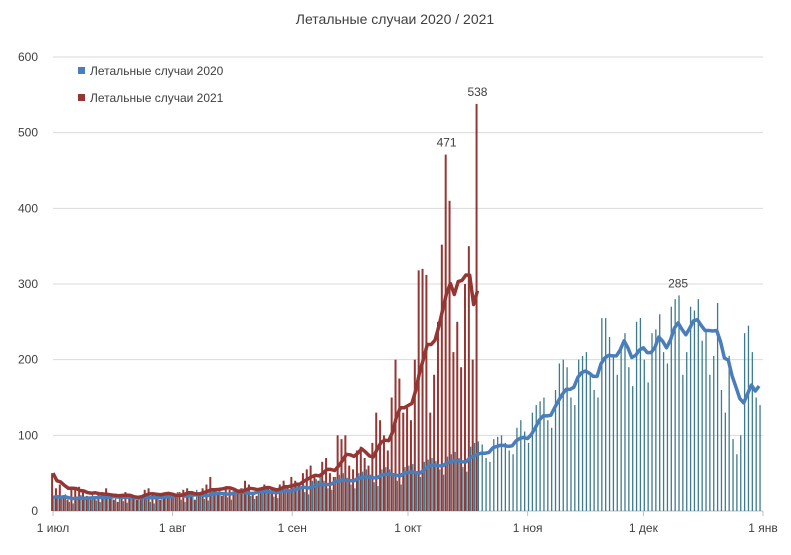 This screenshot has height=555, width=791. I want to click on x-tick-label: 1 авг, so click(173, 528).